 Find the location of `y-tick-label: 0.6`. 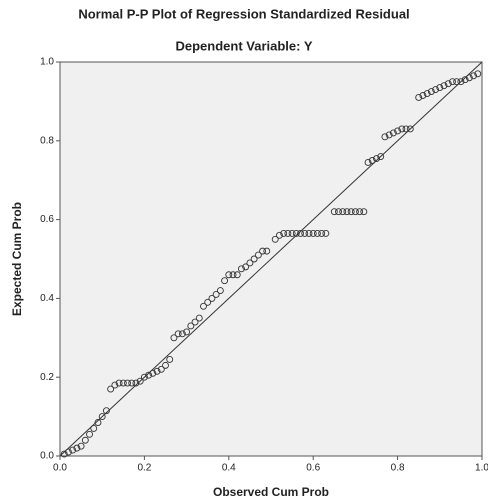

y-tick-label: 0.6 is located at coordinates (47, 219).